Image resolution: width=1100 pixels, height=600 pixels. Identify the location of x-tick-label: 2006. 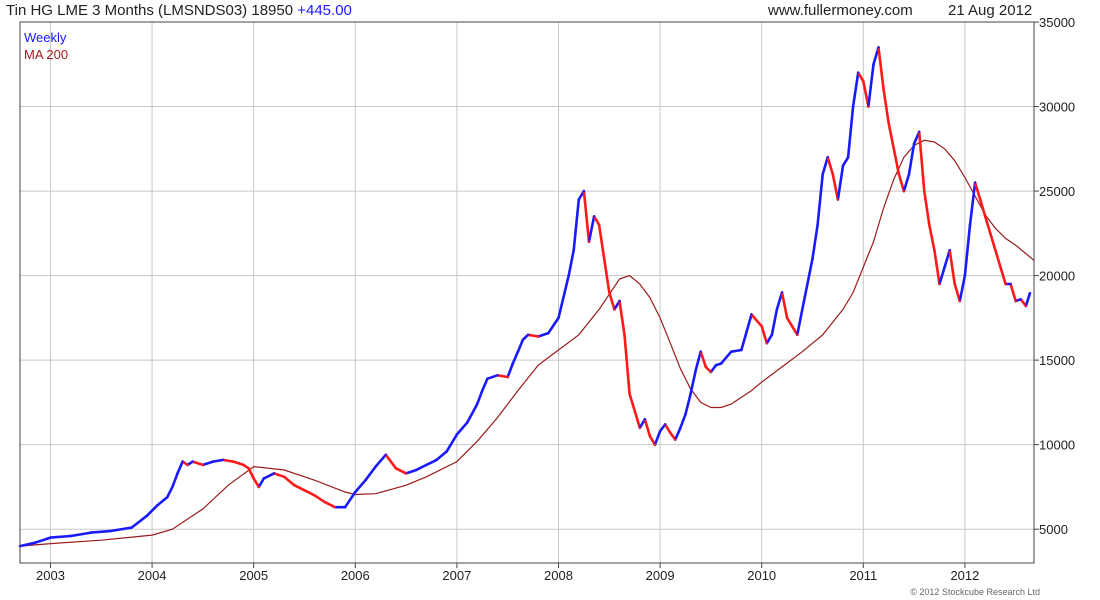
(355, 575).